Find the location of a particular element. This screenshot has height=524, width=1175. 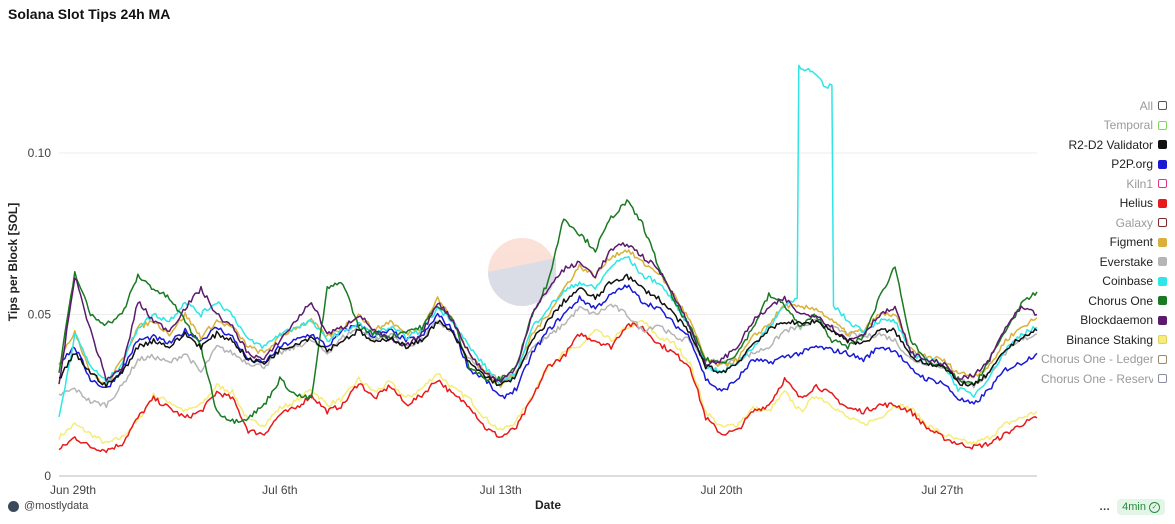

legend-item-helius: Helius is located at coordinates (1102, 204).